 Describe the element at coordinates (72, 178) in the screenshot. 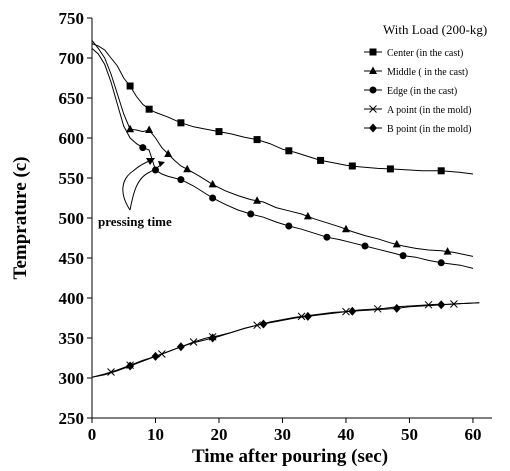

I see `y-tick-label: 550` at that location.